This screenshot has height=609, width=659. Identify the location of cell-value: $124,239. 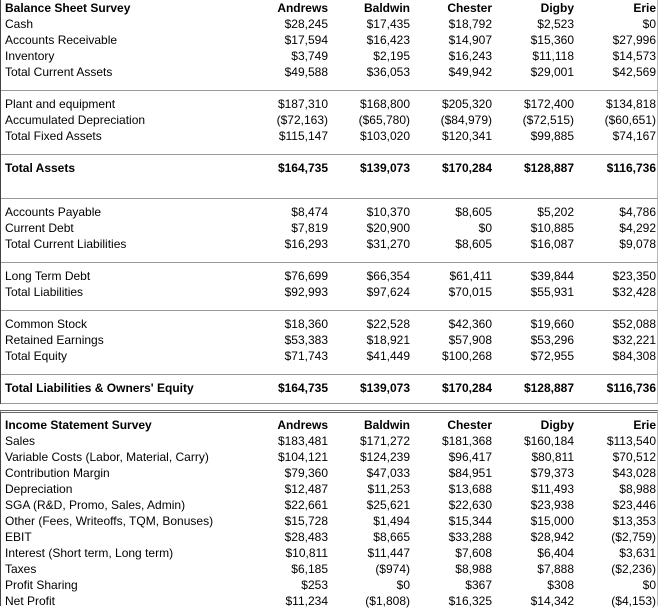
(384, 457).